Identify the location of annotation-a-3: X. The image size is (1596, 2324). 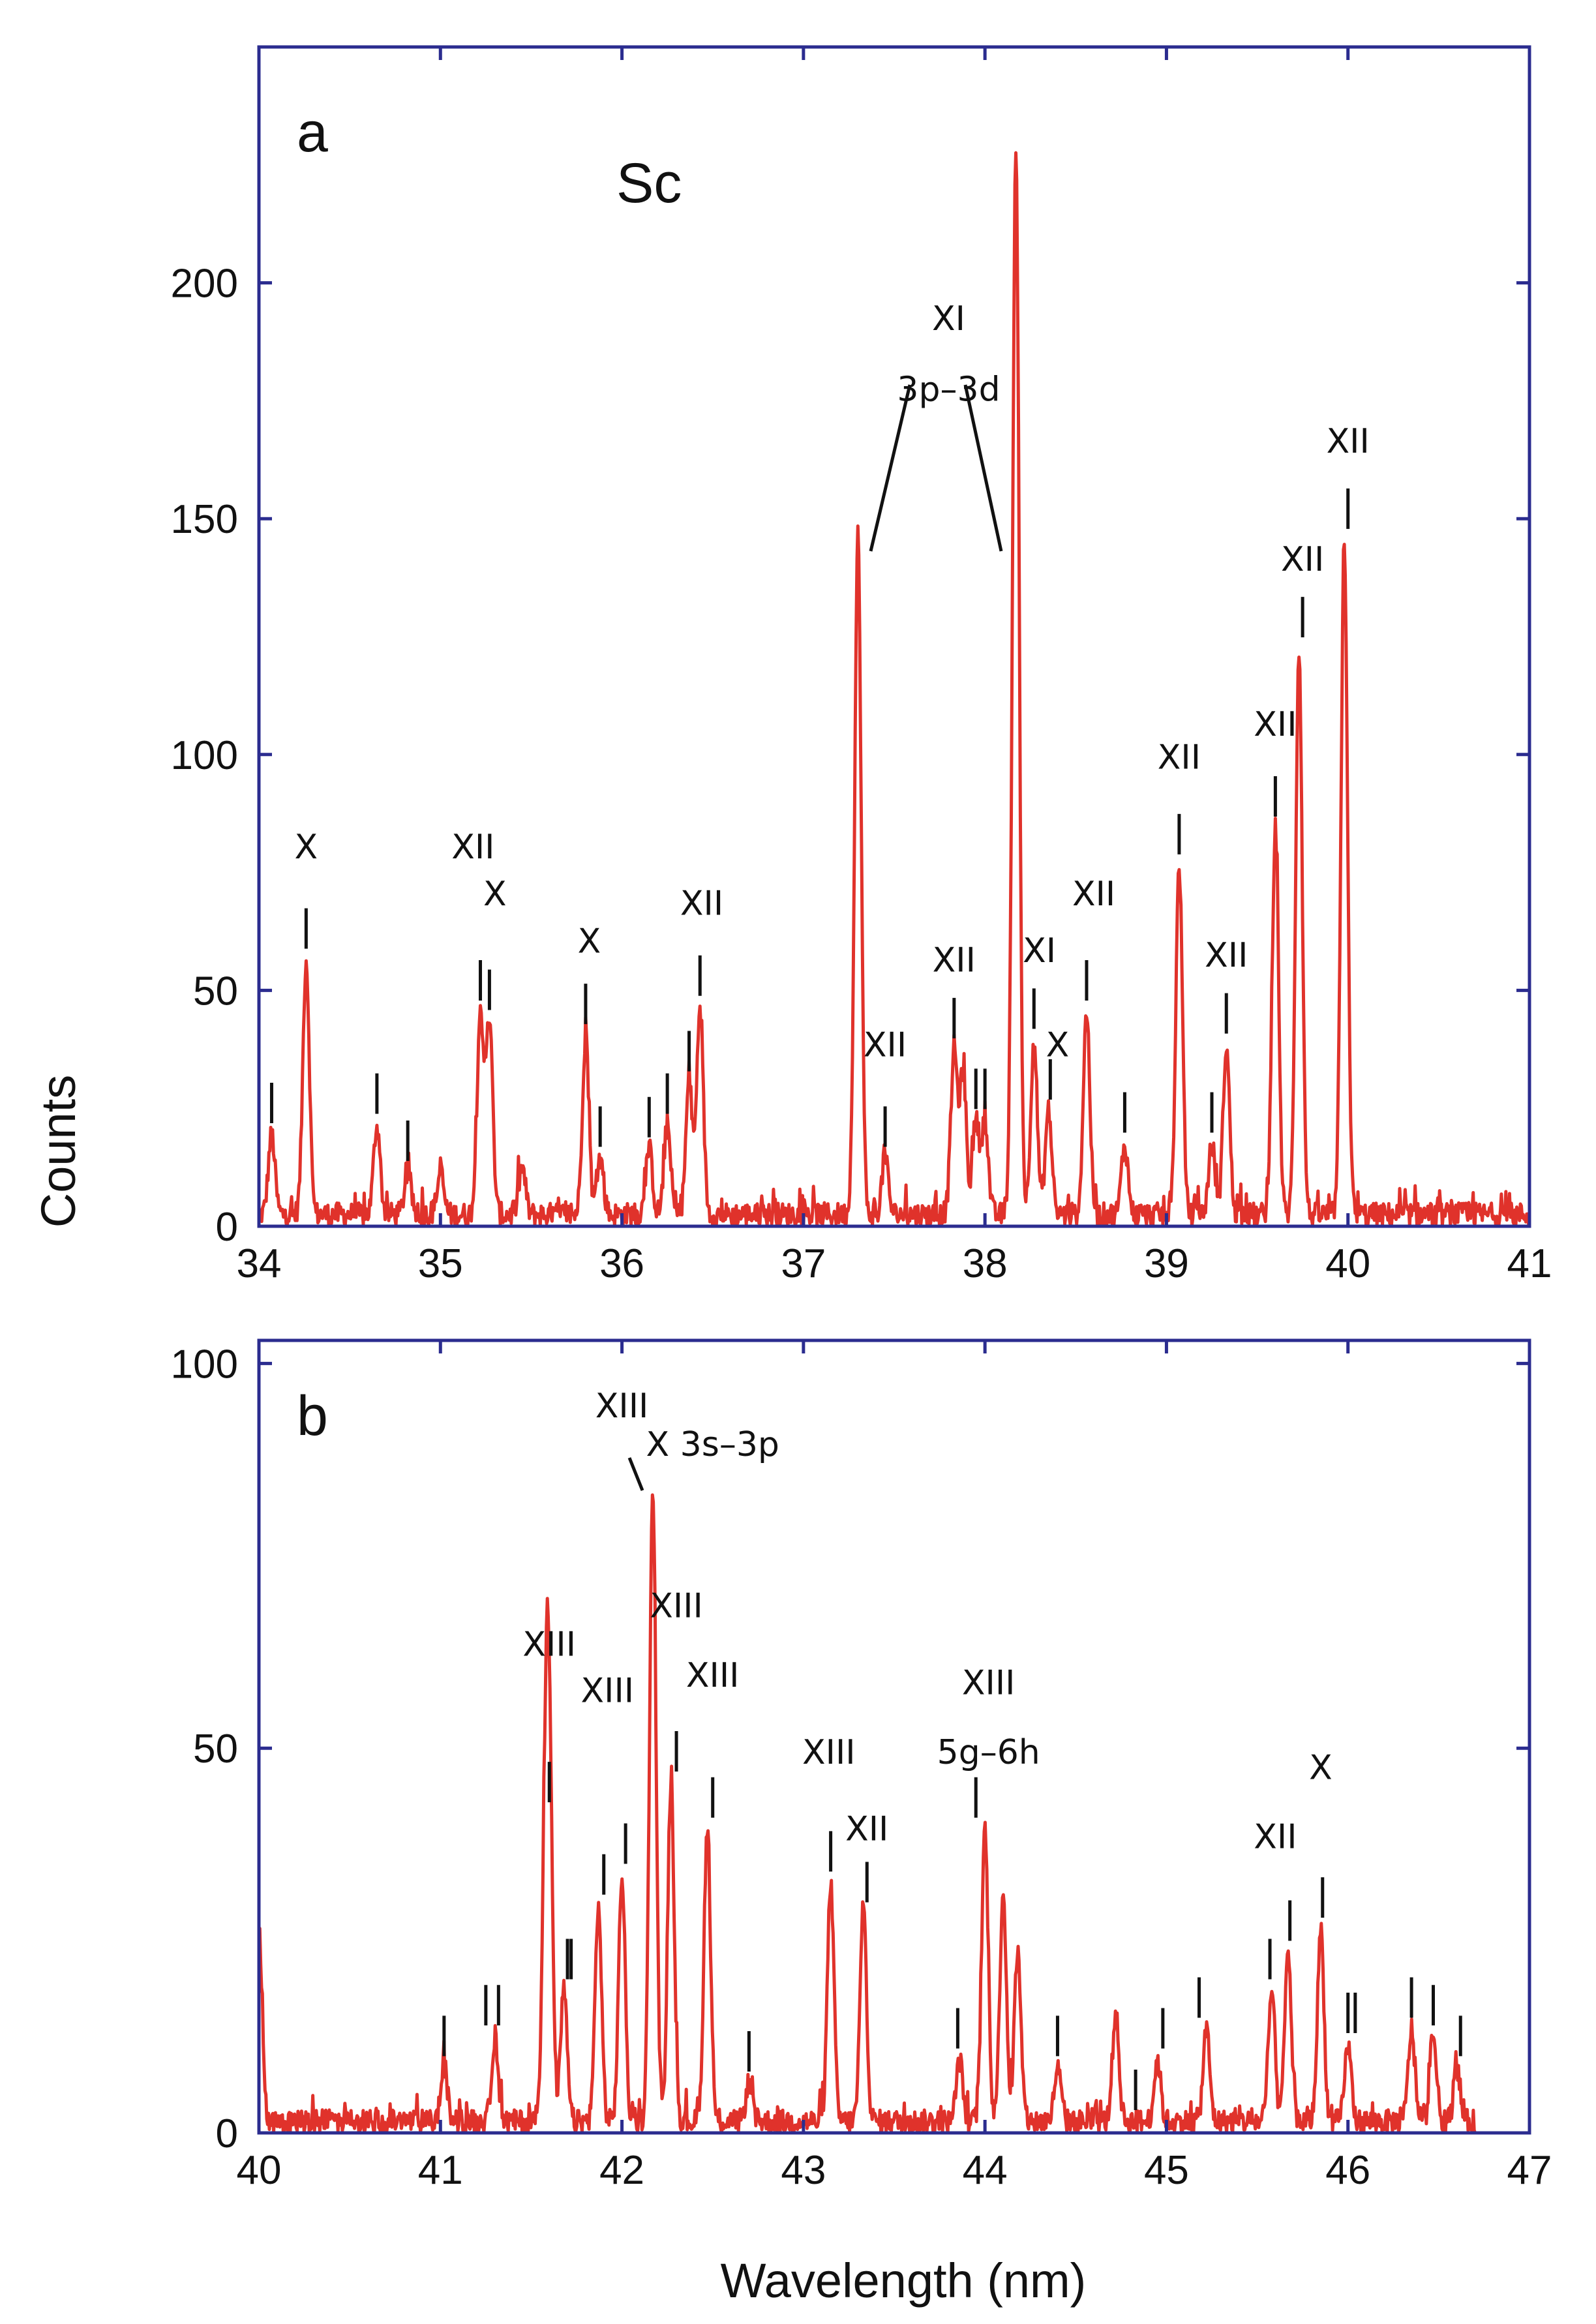
(589, 941).